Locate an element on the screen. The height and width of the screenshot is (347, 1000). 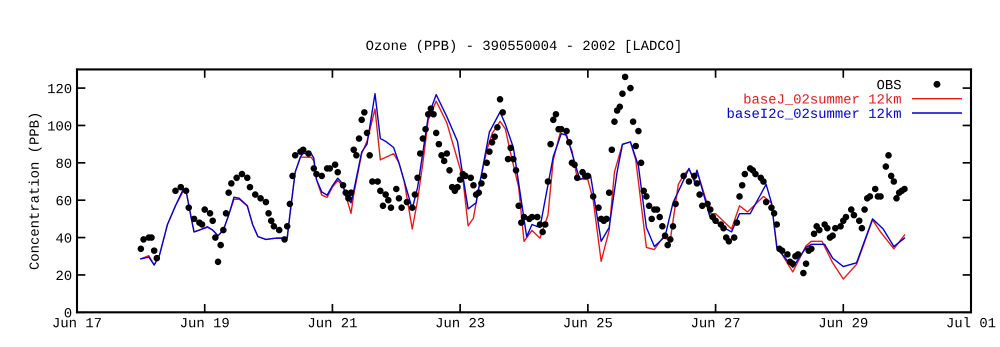
x-tick-label: Jun 17 is located at coordinates (77, 323).